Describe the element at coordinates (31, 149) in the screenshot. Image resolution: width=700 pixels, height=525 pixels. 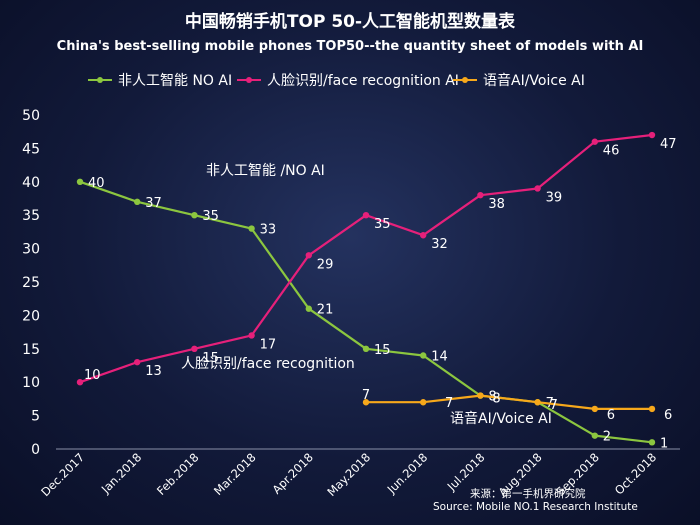
I see `y-tick-label: 45` at that location.